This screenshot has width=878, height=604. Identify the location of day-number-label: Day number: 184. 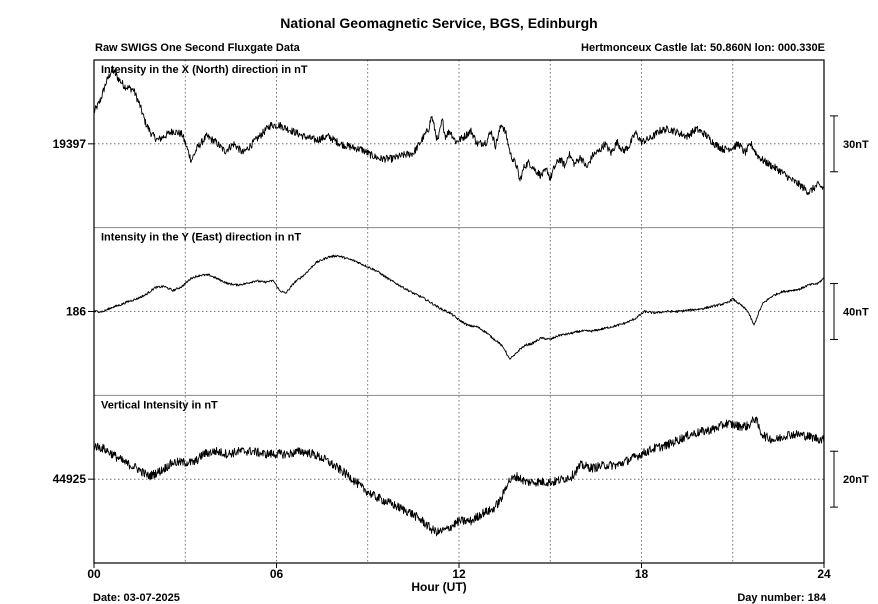
(781, 598).